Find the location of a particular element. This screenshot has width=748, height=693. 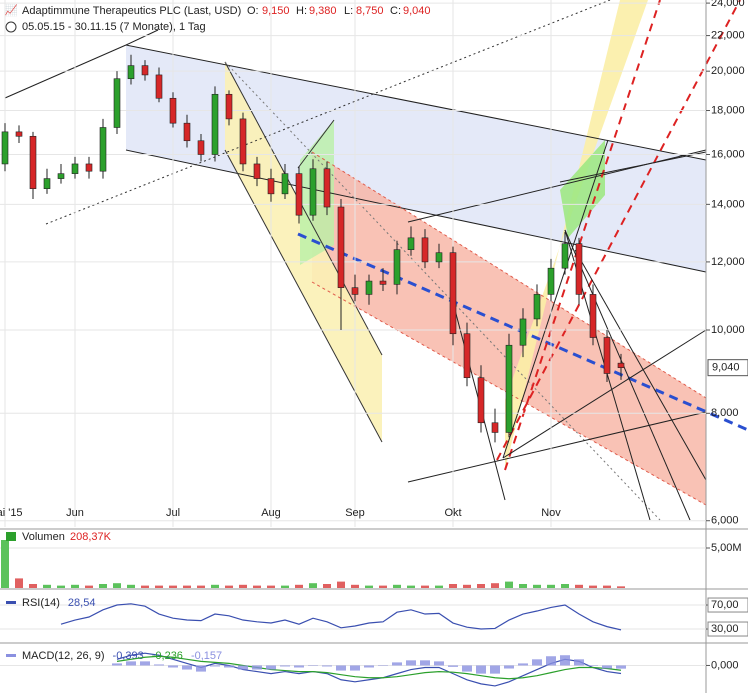

y-tick-label: 70,00 is located at coordinates (725, 605).